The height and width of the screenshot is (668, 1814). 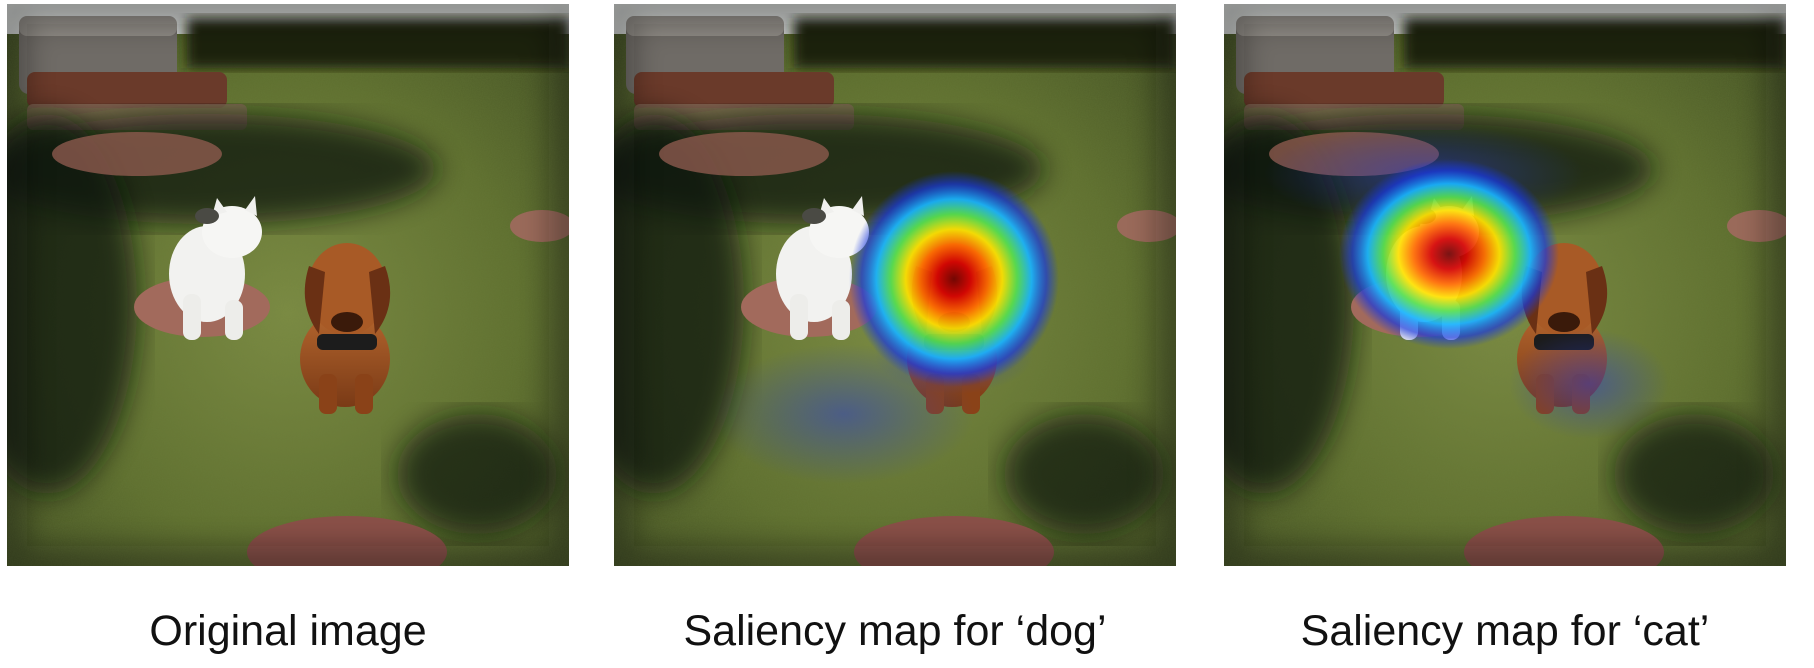 I want to click on caption-original-image: Original image, so click(x=288, y=631).